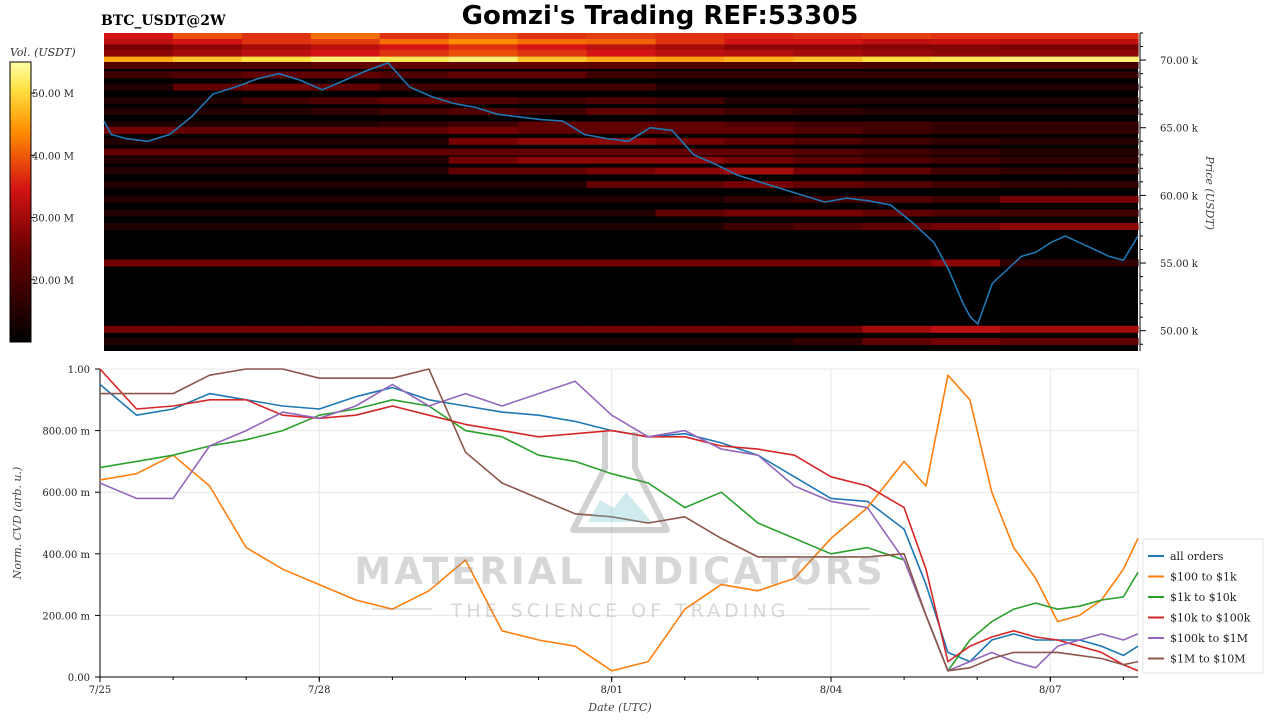 This screenshot has height=720, width=1280. What do you see at coordinates (319, 690) in the screenshot?
I see `x-tick-label: 7/28` at bounding box center [319, 690].